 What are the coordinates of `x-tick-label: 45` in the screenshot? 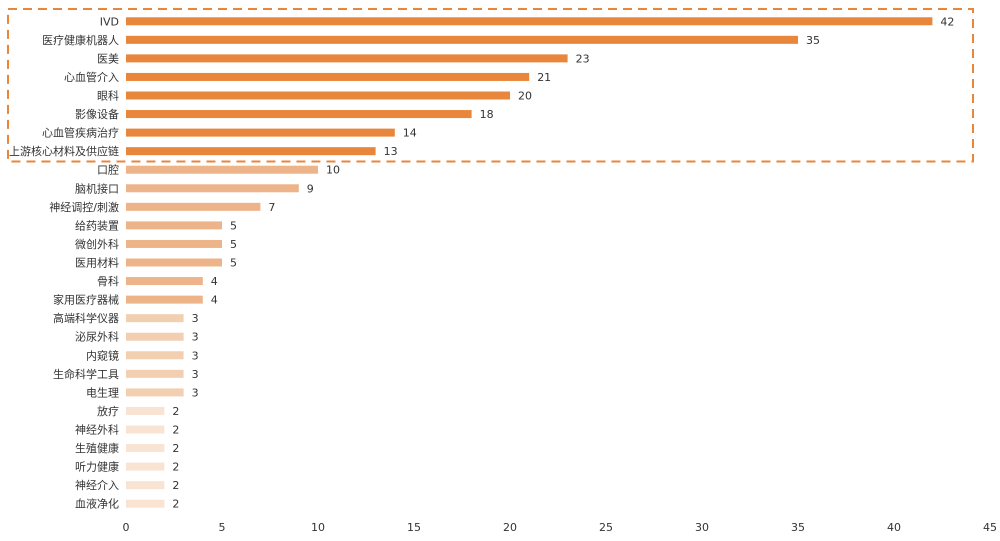 It's located at (990, 527).